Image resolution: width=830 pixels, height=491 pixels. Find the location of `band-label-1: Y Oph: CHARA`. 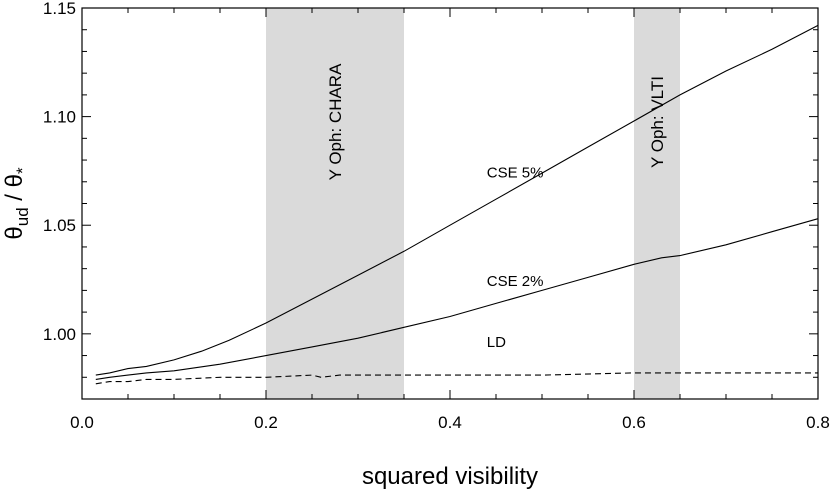

band-label-1: Y Oph: CHARA is located at coordinates (335, 122).